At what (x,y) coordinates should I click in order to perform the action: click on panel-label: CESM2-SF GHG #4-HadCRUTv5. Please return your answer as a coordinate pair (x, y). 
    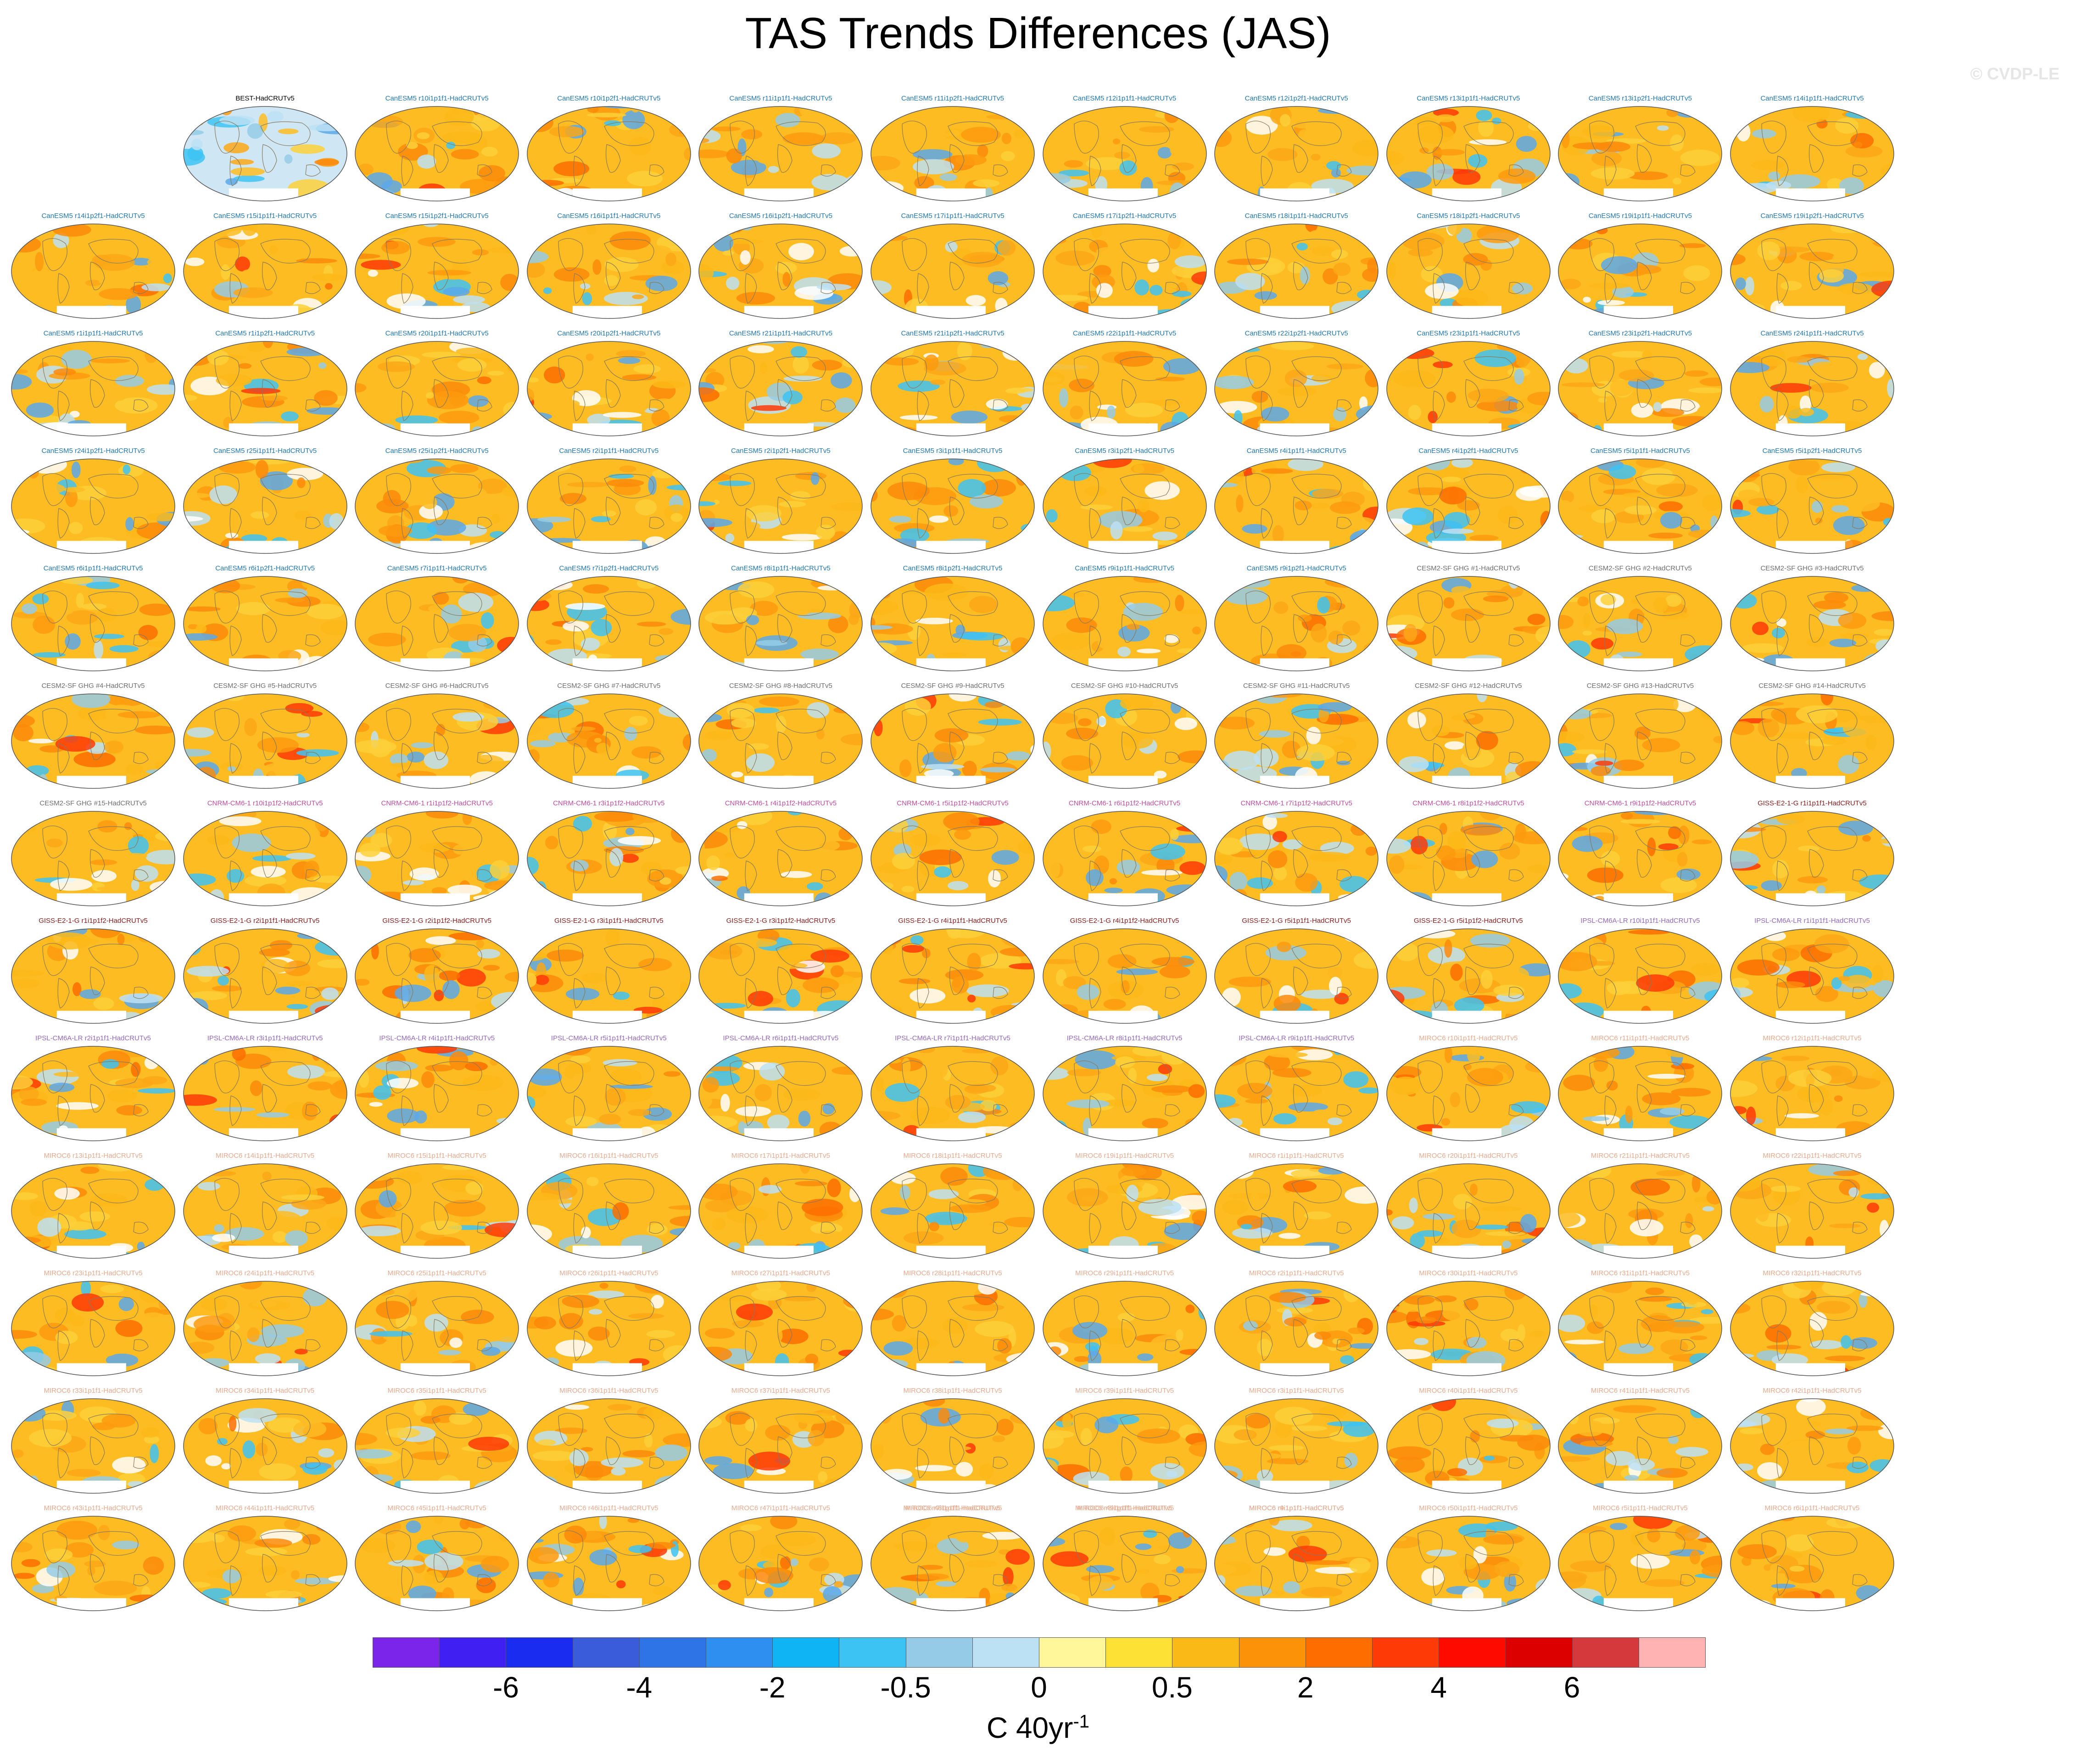
    Looking at the image, I should click on (93, 686).